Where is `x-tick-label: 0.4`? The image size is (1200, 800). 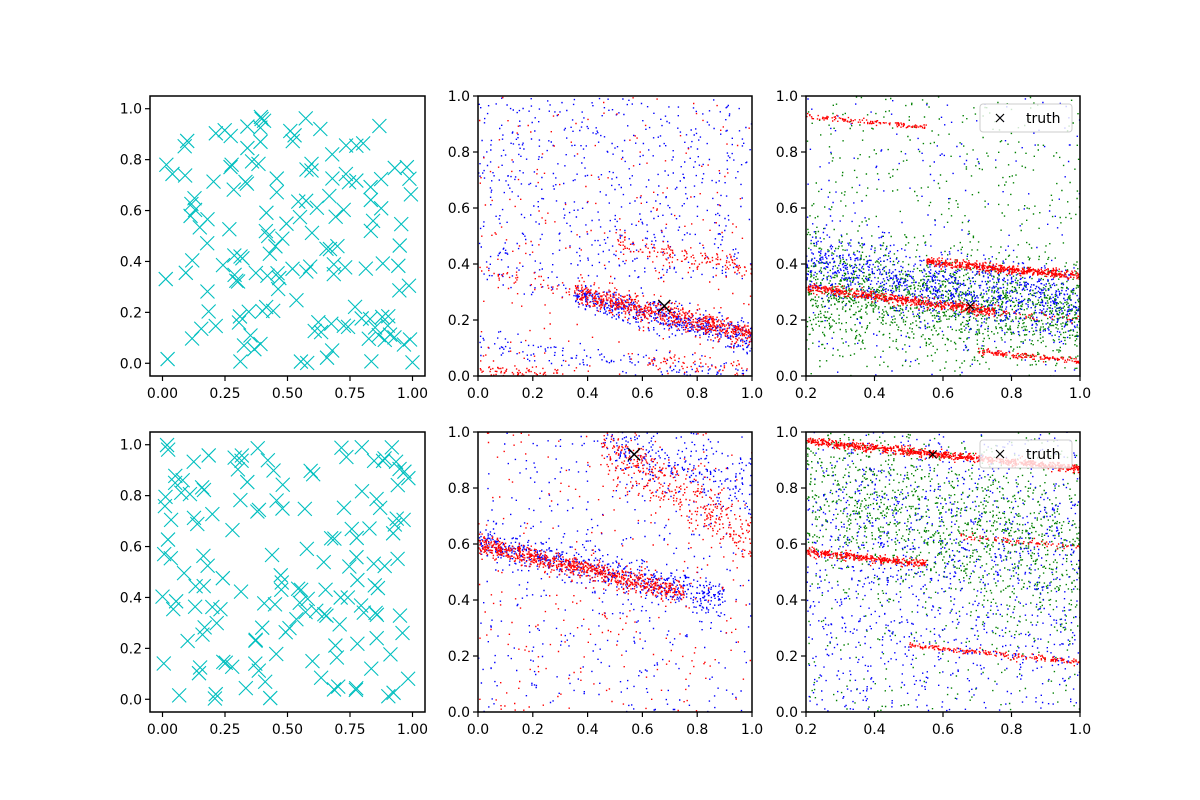 x-tick-label: 0.4 is located at coordinates (874, 730).